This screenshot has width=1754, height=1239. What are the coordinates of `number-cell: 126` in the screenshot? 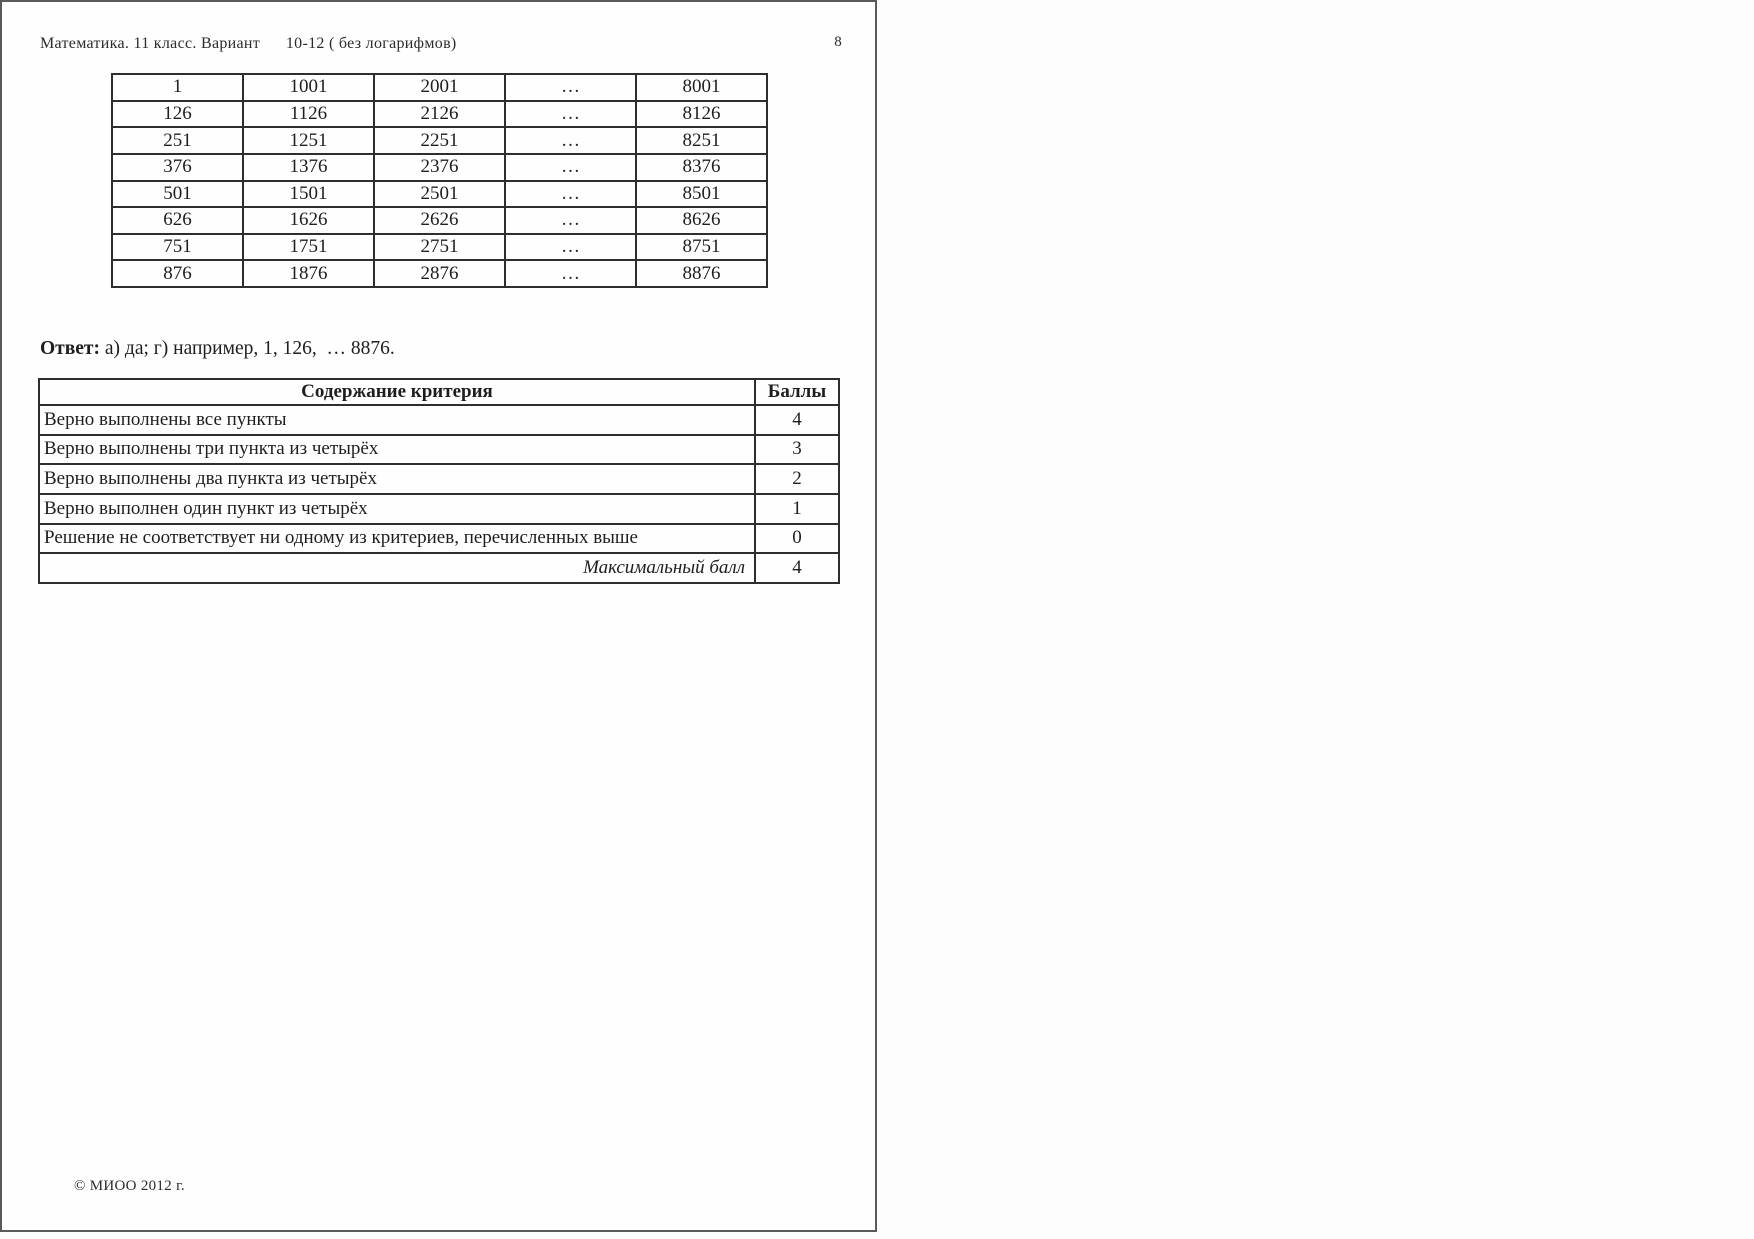 It's located at (177, 114).